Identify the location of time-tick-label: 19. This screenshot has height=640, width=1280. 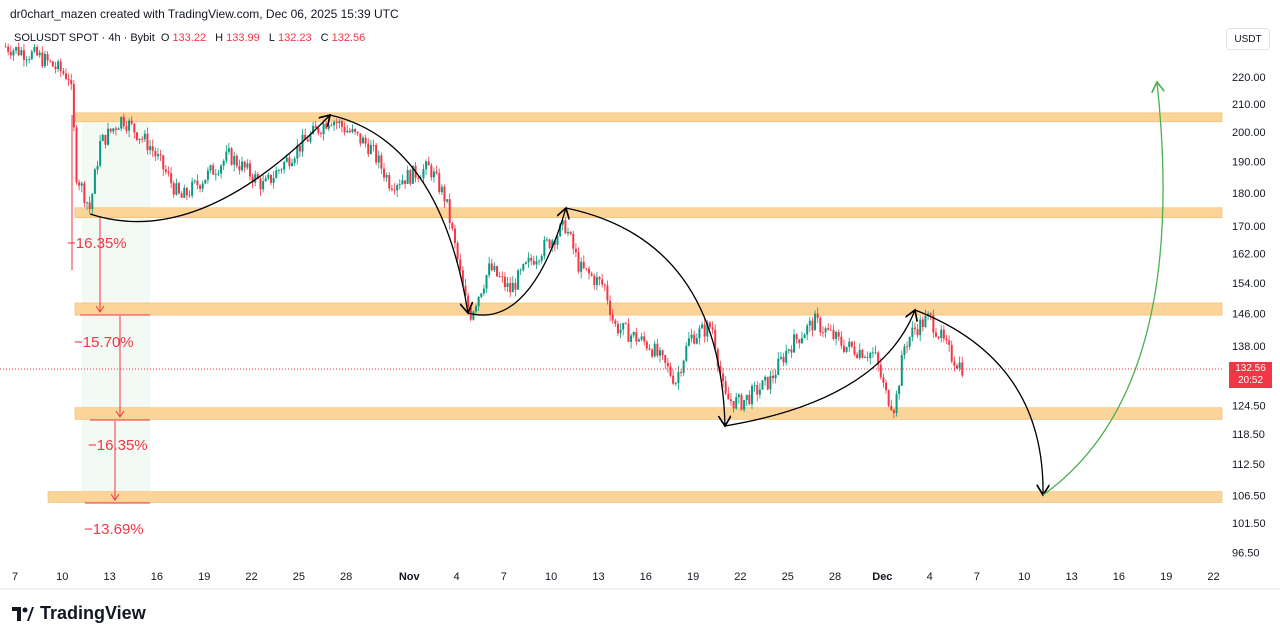
(693, 577).